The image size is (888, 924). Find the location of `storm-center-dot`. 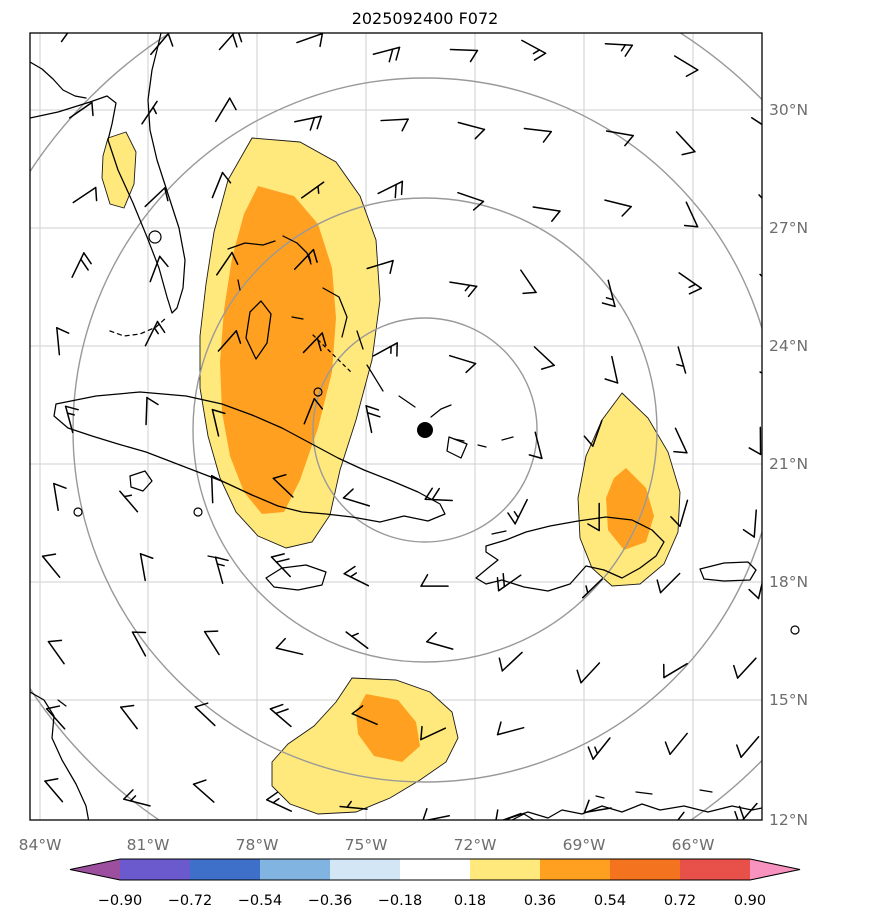

storm-center-dot is located at coordinates (425, 430).